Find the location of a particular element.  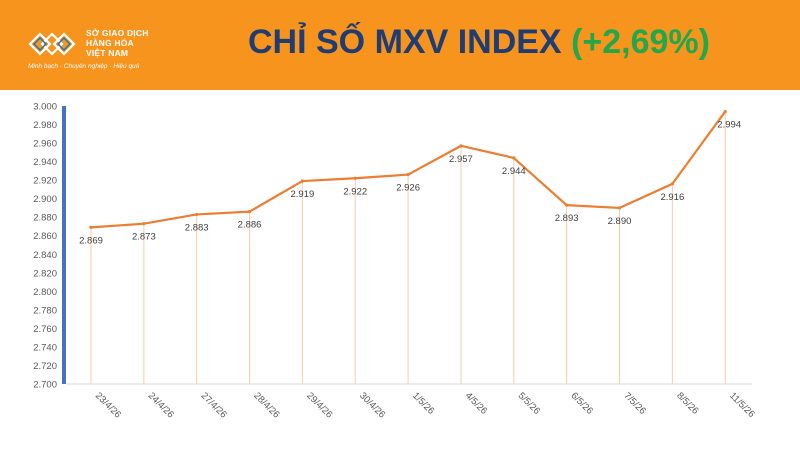

data-label: 2.890 is located at coordinates (620, 221).